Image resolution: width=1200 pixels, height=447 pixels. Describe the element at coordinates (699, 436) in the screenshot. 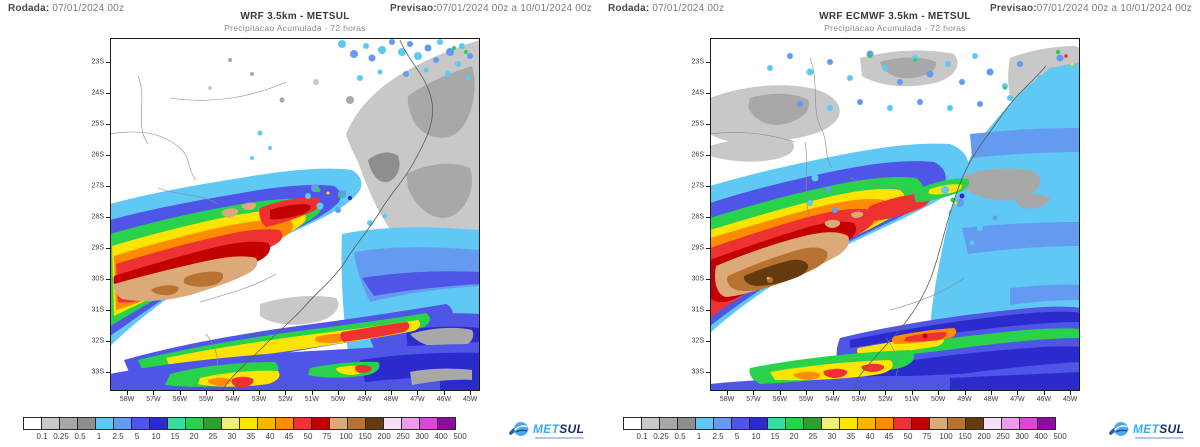

I see `colorbar-label: 1` at that location.